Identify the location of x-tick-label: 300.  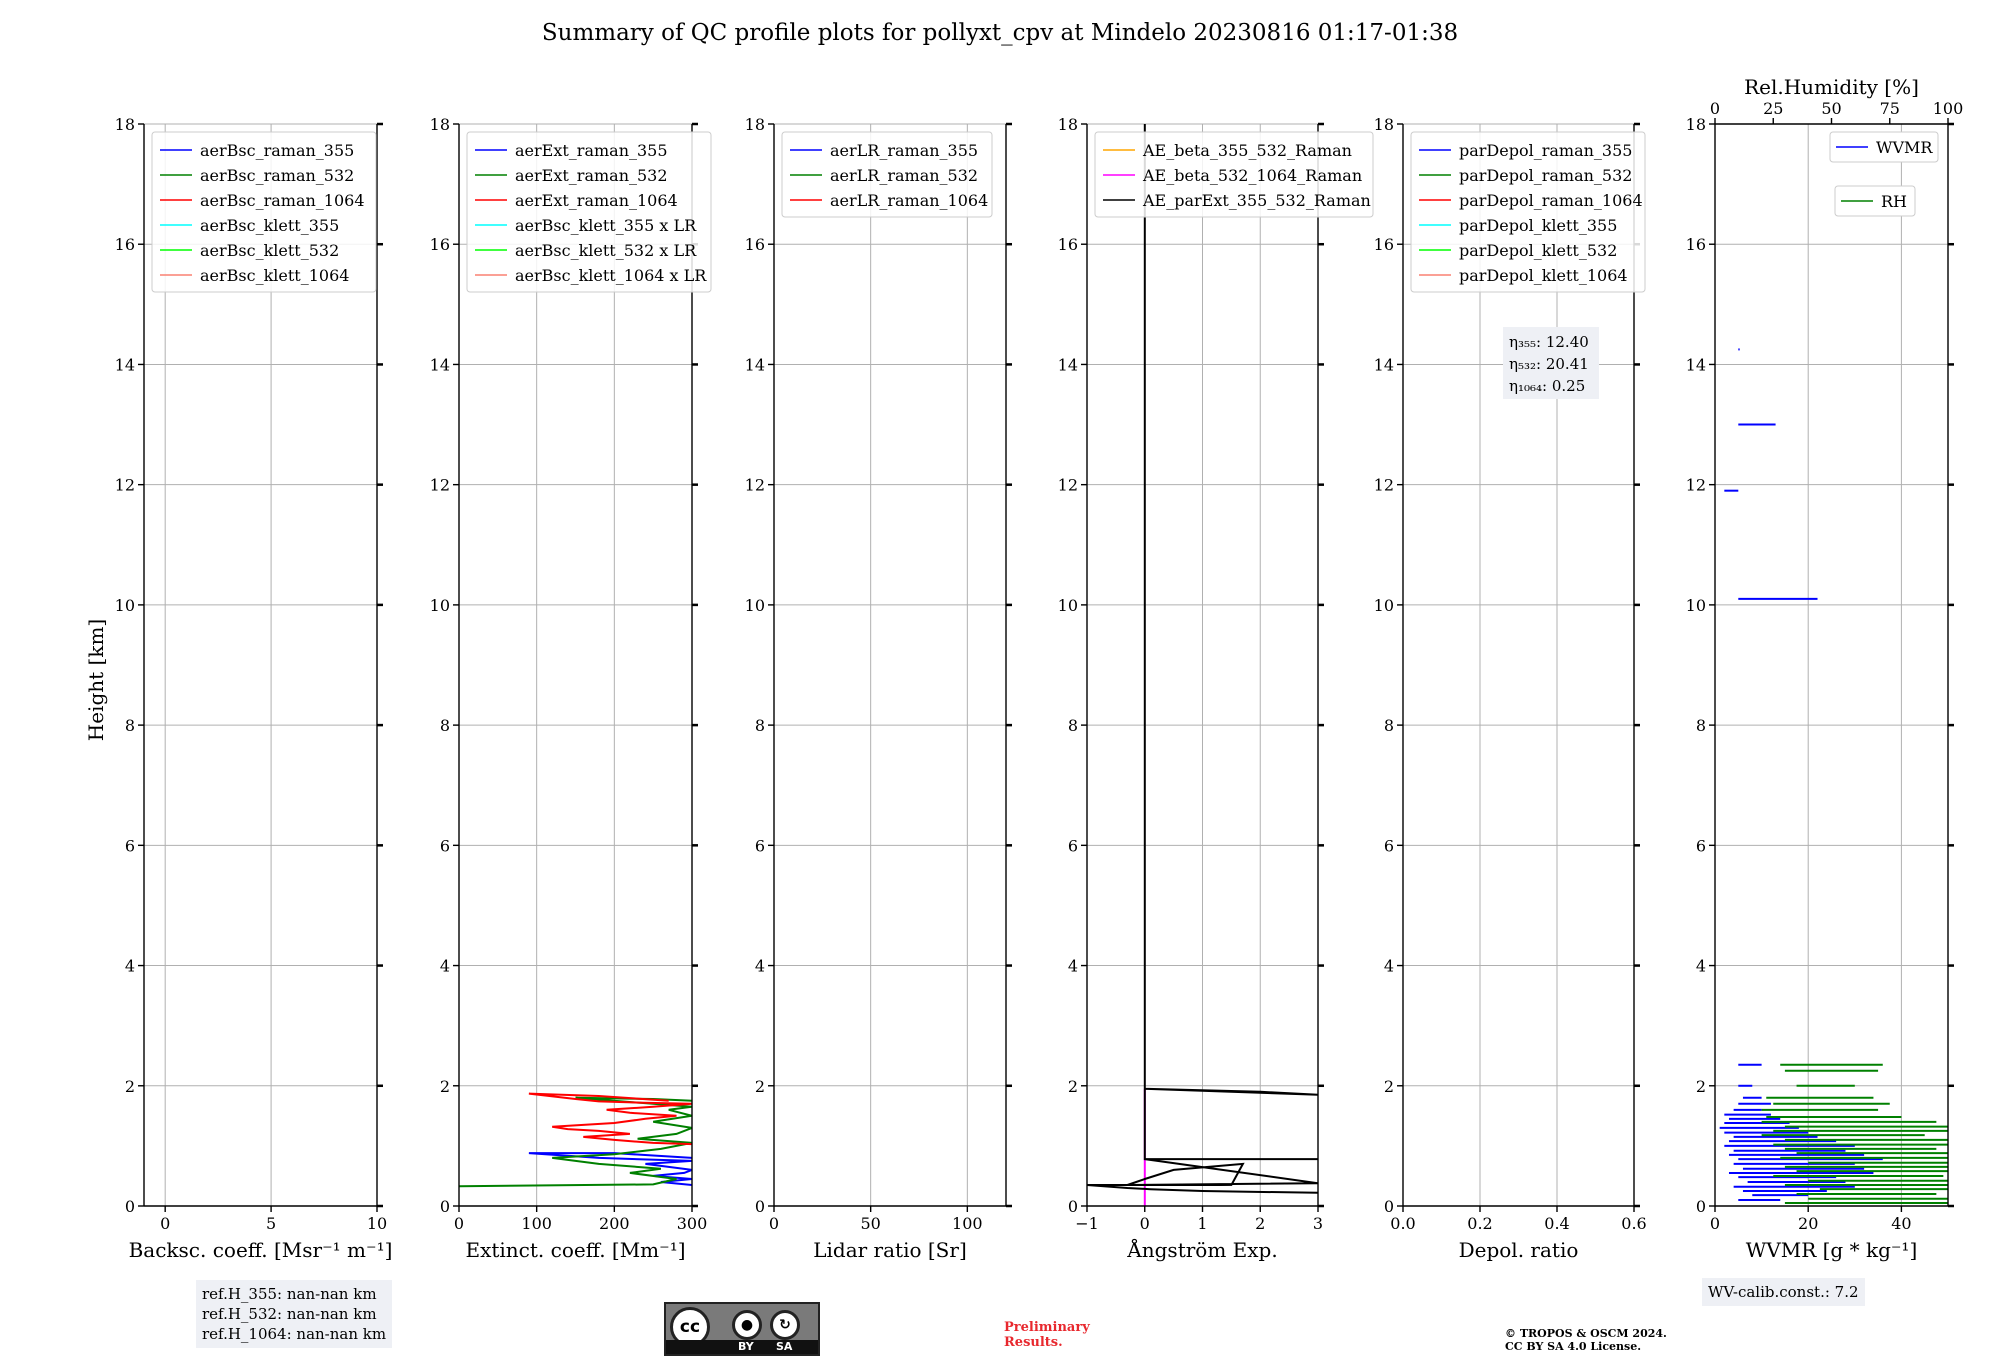
(692, 1223).